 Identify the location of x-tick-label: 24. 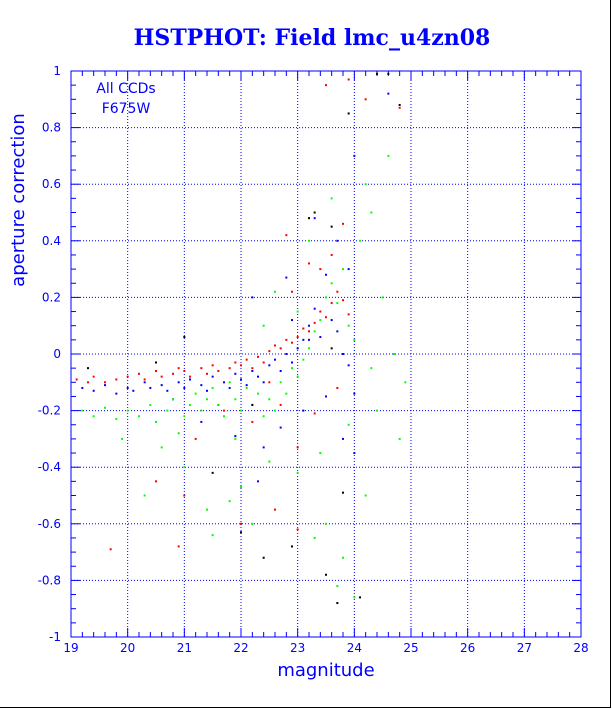
(354, 648).